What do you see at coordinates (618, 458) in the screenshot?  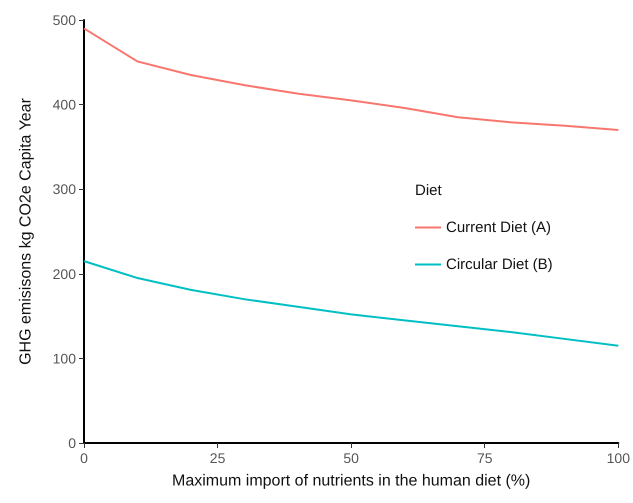 I see `x-tick-label: 100` at bounding box center [618, 458].